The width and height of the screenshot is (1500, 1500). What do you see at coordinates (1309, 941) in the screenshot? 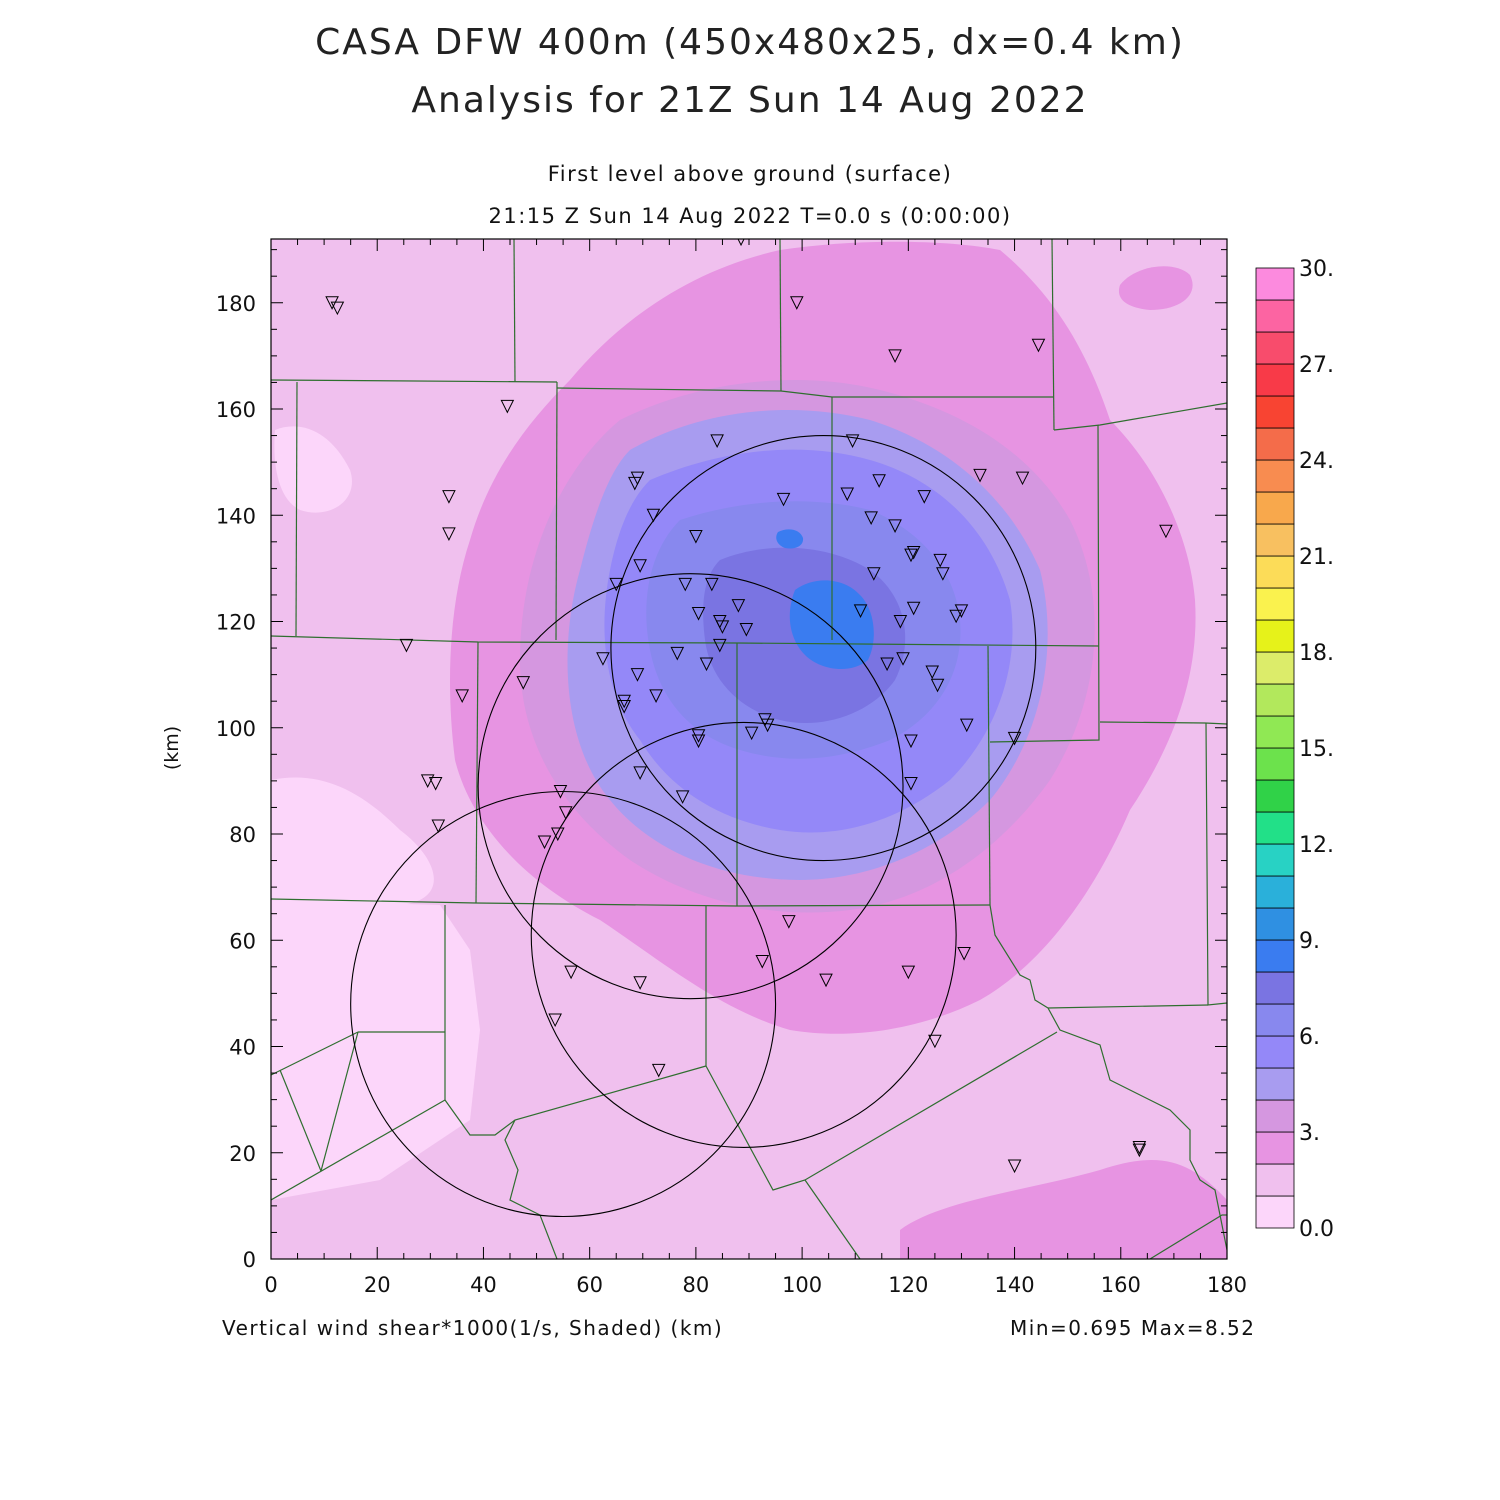
I see `colorbar-label: 9.` at bounding box center [1309, 941].